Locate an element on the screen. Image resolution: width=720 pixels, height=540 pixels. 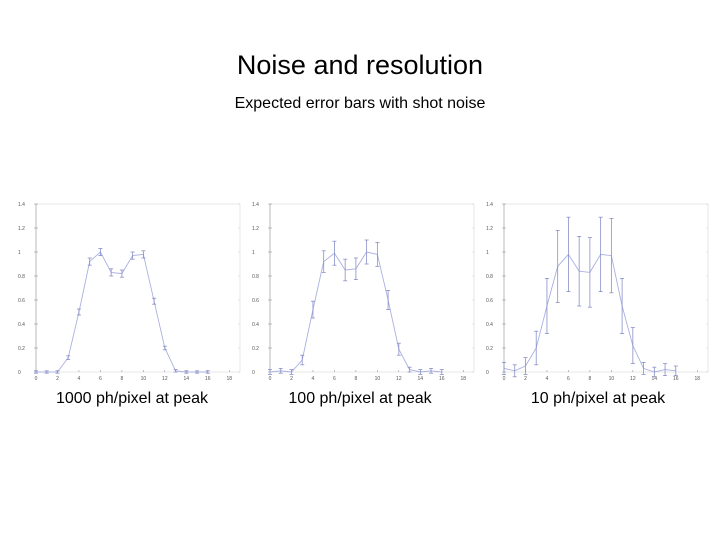
chart-panel-100: 0 0.2 0.4 0.6 0.8 1 1.2 1.4 0 2 4 6 8 10 12 14 16 18 is located at coordinates (362, 287).